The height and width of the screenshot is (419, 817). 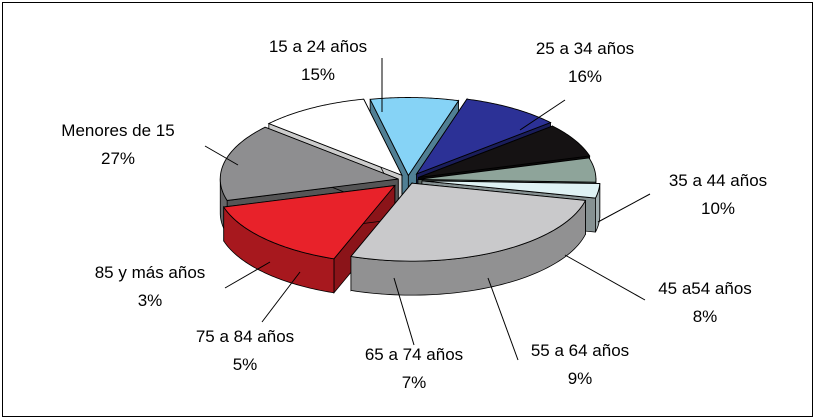 I want to click on slice-label: Menores de 15, so click(x=117, y=130).